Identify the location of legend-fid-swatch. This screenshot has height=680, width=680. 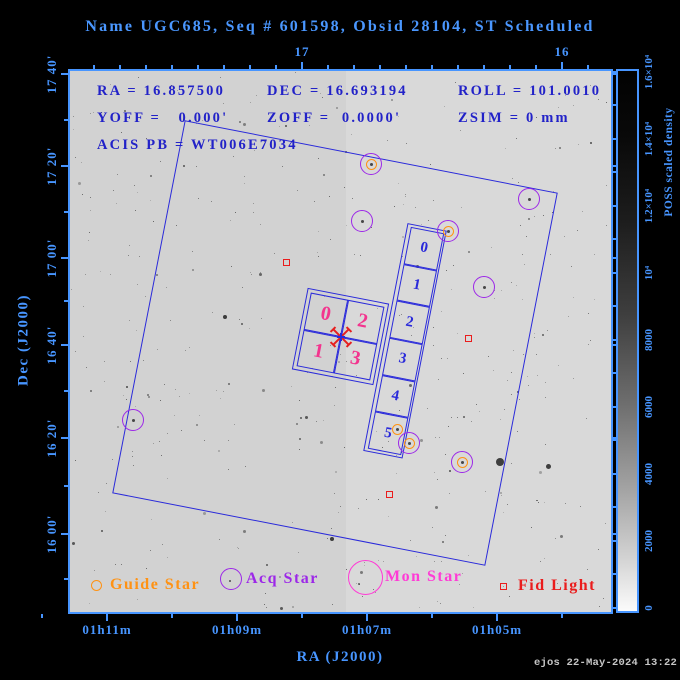
(503, 586).